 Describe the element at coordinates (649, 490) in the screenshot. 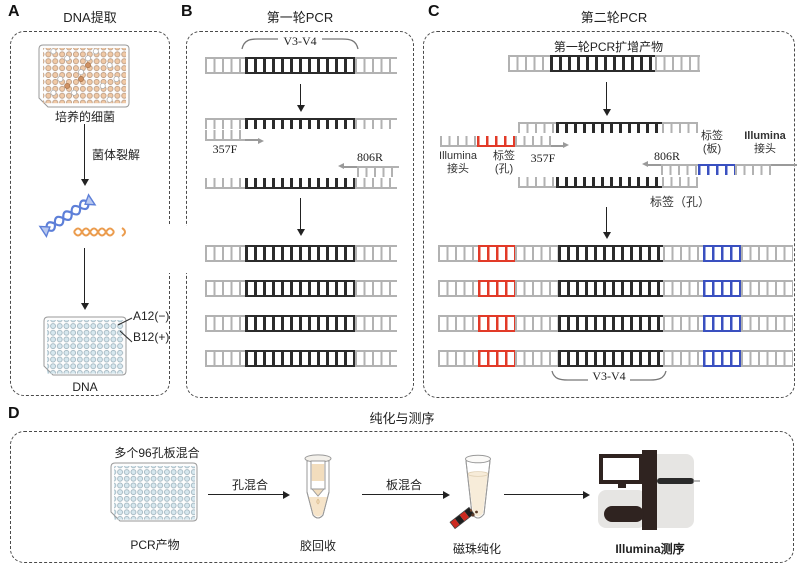

I see `sequencer-icon` at that location.